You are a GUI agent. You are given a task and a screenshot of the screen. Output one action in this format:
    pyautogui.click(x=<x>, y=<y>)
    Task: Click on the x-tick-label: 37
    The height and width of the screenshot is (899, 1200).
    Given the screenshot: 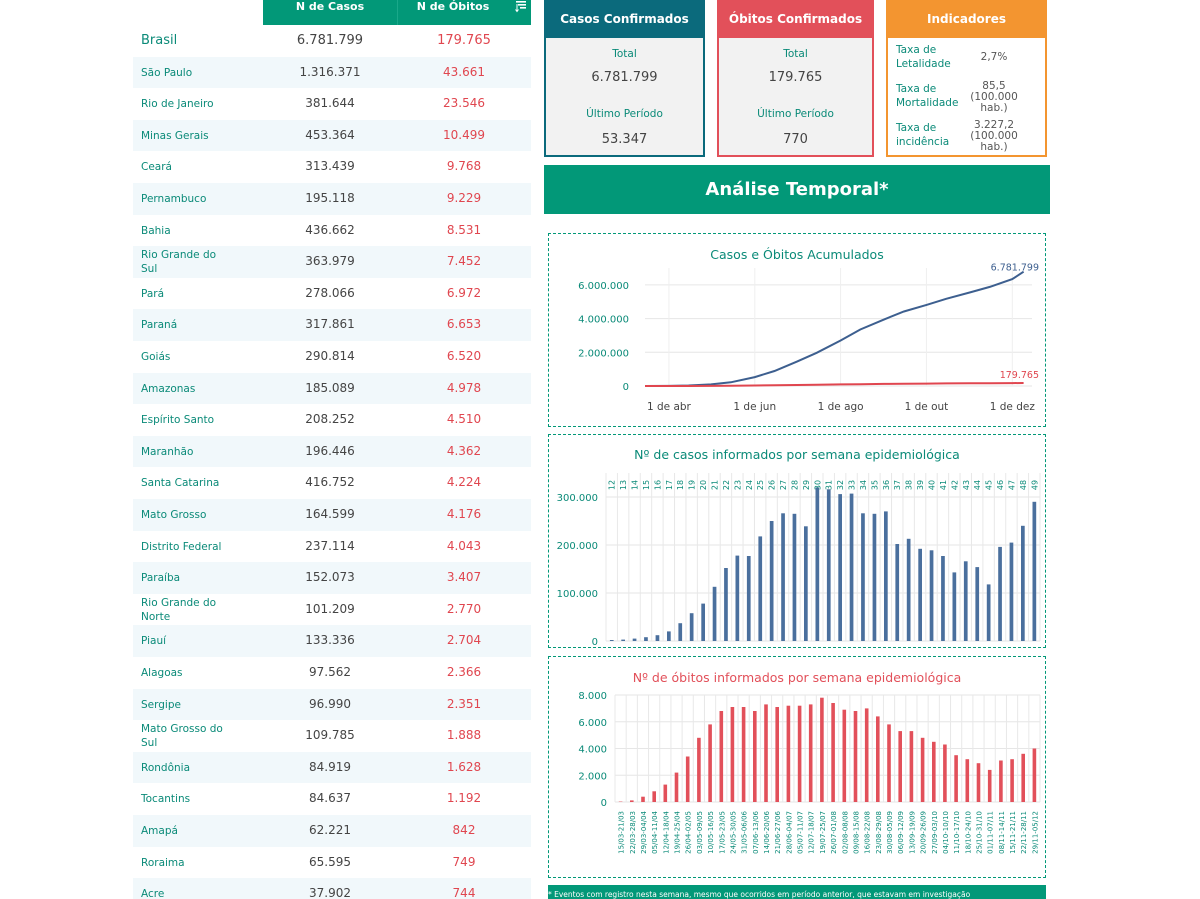 What is the action you would take?
    pyautogui.click(x=897, y=485)
    